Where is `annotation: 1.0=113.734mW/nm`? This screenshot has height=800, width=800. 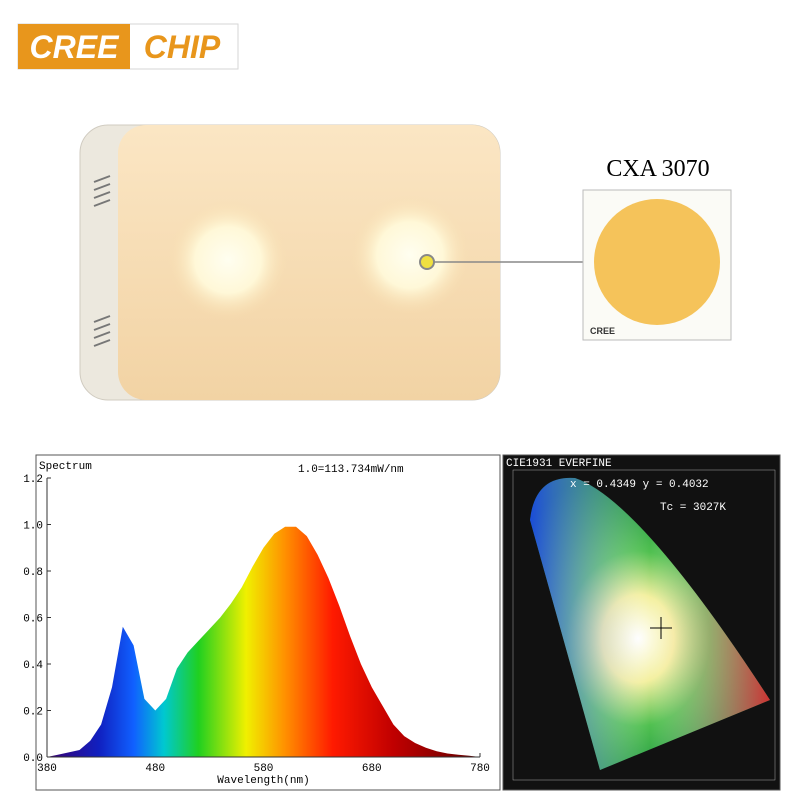 annotation: 1.0=113.734mW/nm is located at coordinates (351, 470).